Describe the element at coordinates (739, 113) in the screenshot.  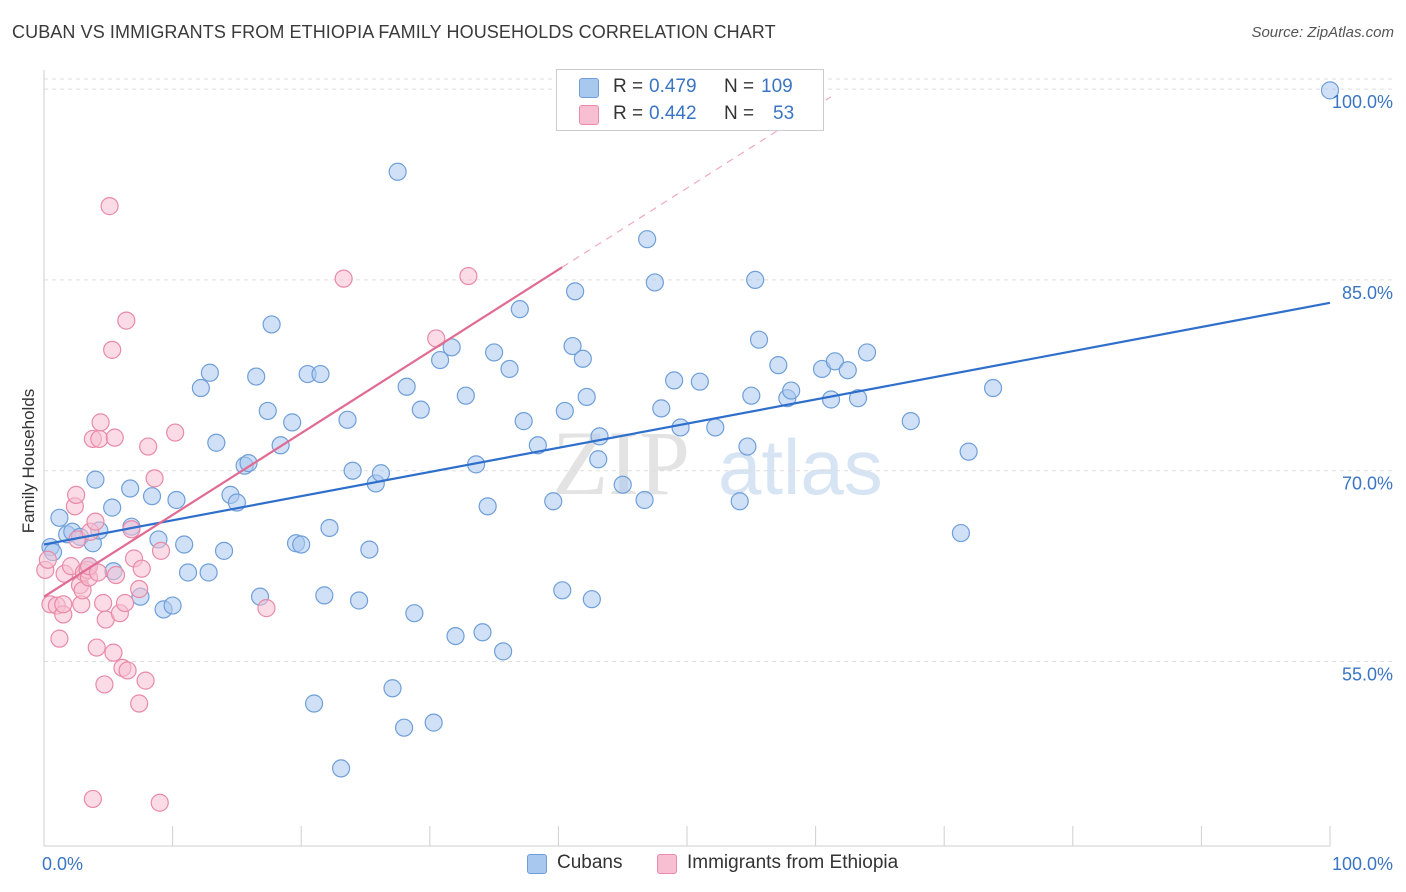
I see `n-label: N =` at that location.